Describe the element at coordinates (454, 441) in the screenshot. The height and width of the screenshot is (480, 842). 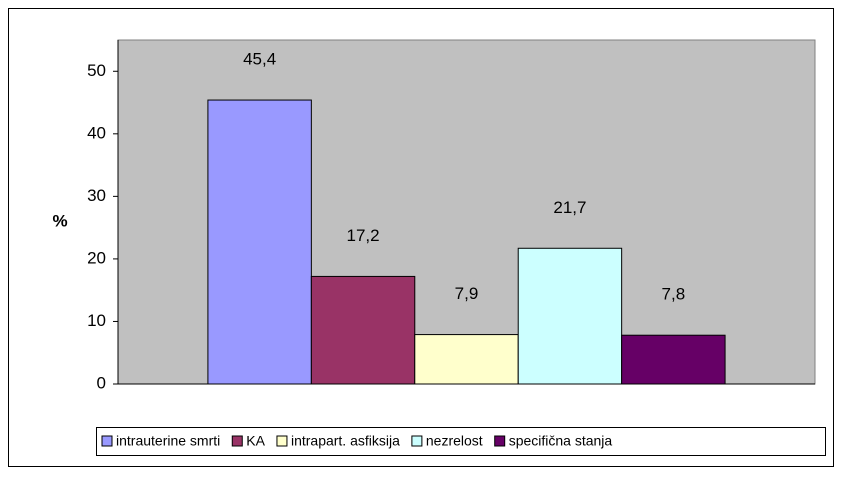
I see `legend-label: nezrelost` at that location.